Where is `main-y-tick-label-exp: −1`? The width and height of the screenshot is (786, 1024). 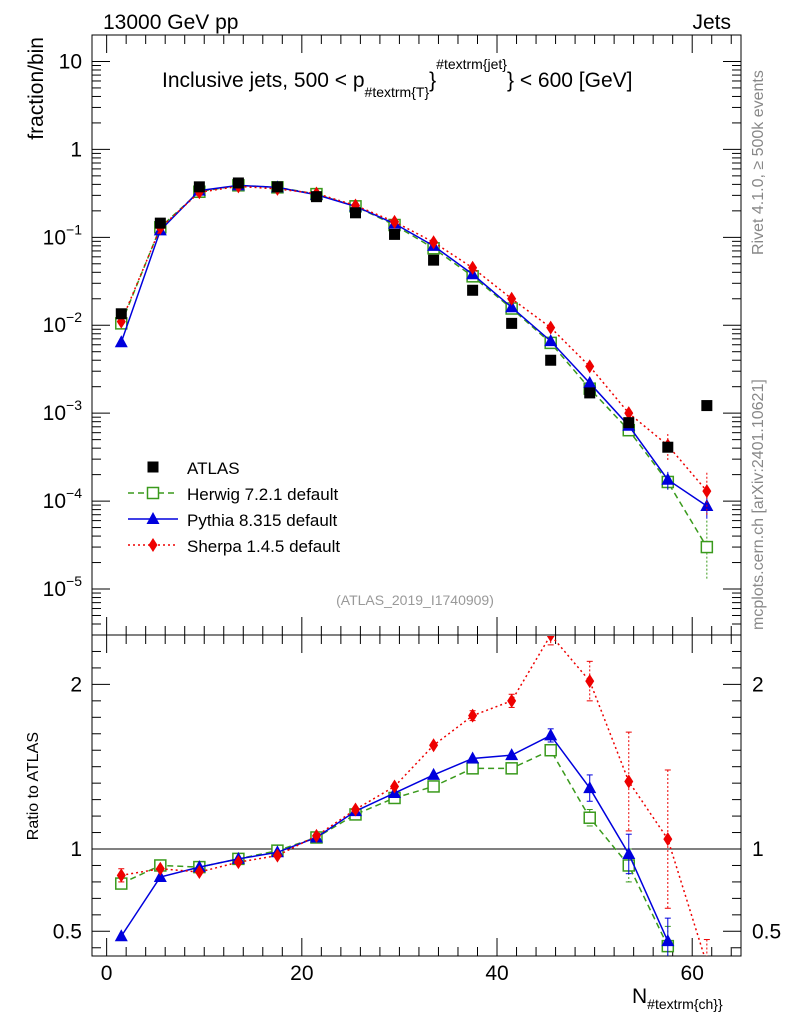 main-y-tick-label-exp: −1 is located at coordinates (74, 229).